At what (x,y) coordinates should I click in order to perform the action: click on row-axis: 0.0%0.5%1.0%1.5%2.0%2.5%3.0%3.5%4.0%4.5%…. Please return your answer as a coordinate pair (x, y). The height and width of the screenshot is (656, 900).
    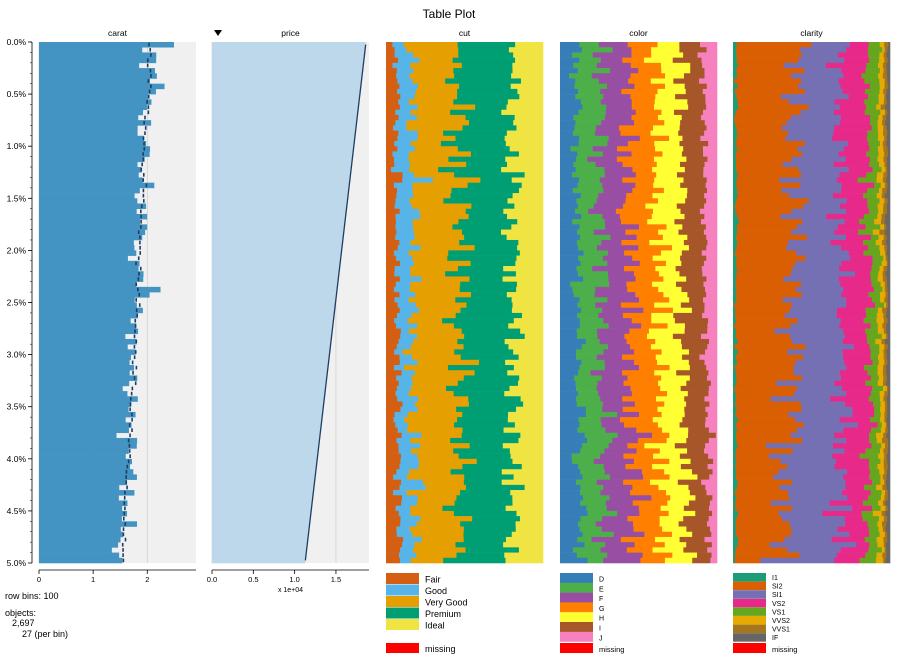
    Looking at the image, I should click on (20, 302).